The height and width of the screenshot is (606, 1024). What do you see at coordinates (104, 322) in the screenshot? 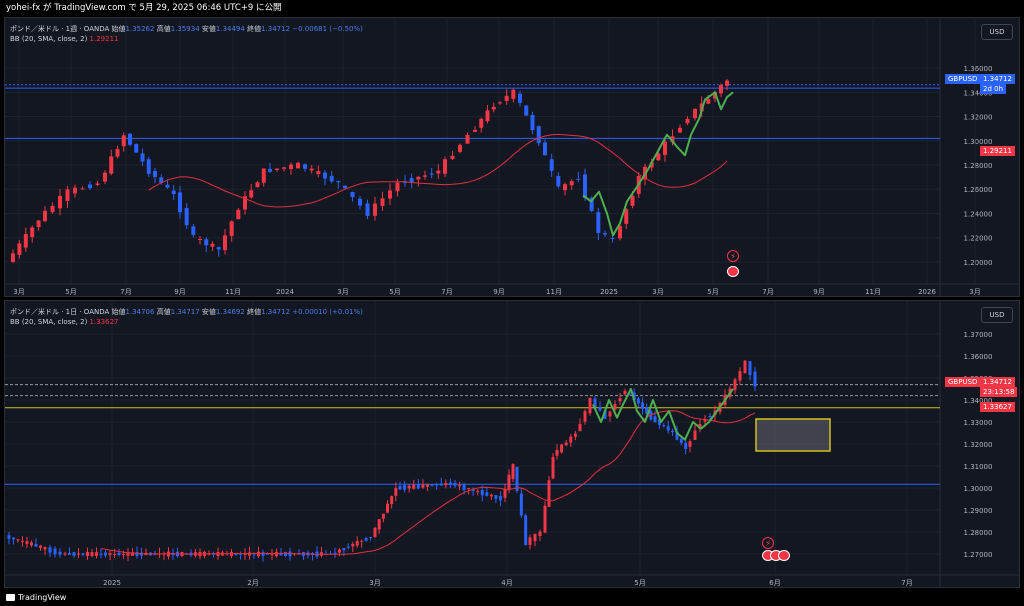
I see `bb-value: 1.33627` at bounding box center [104, 322].